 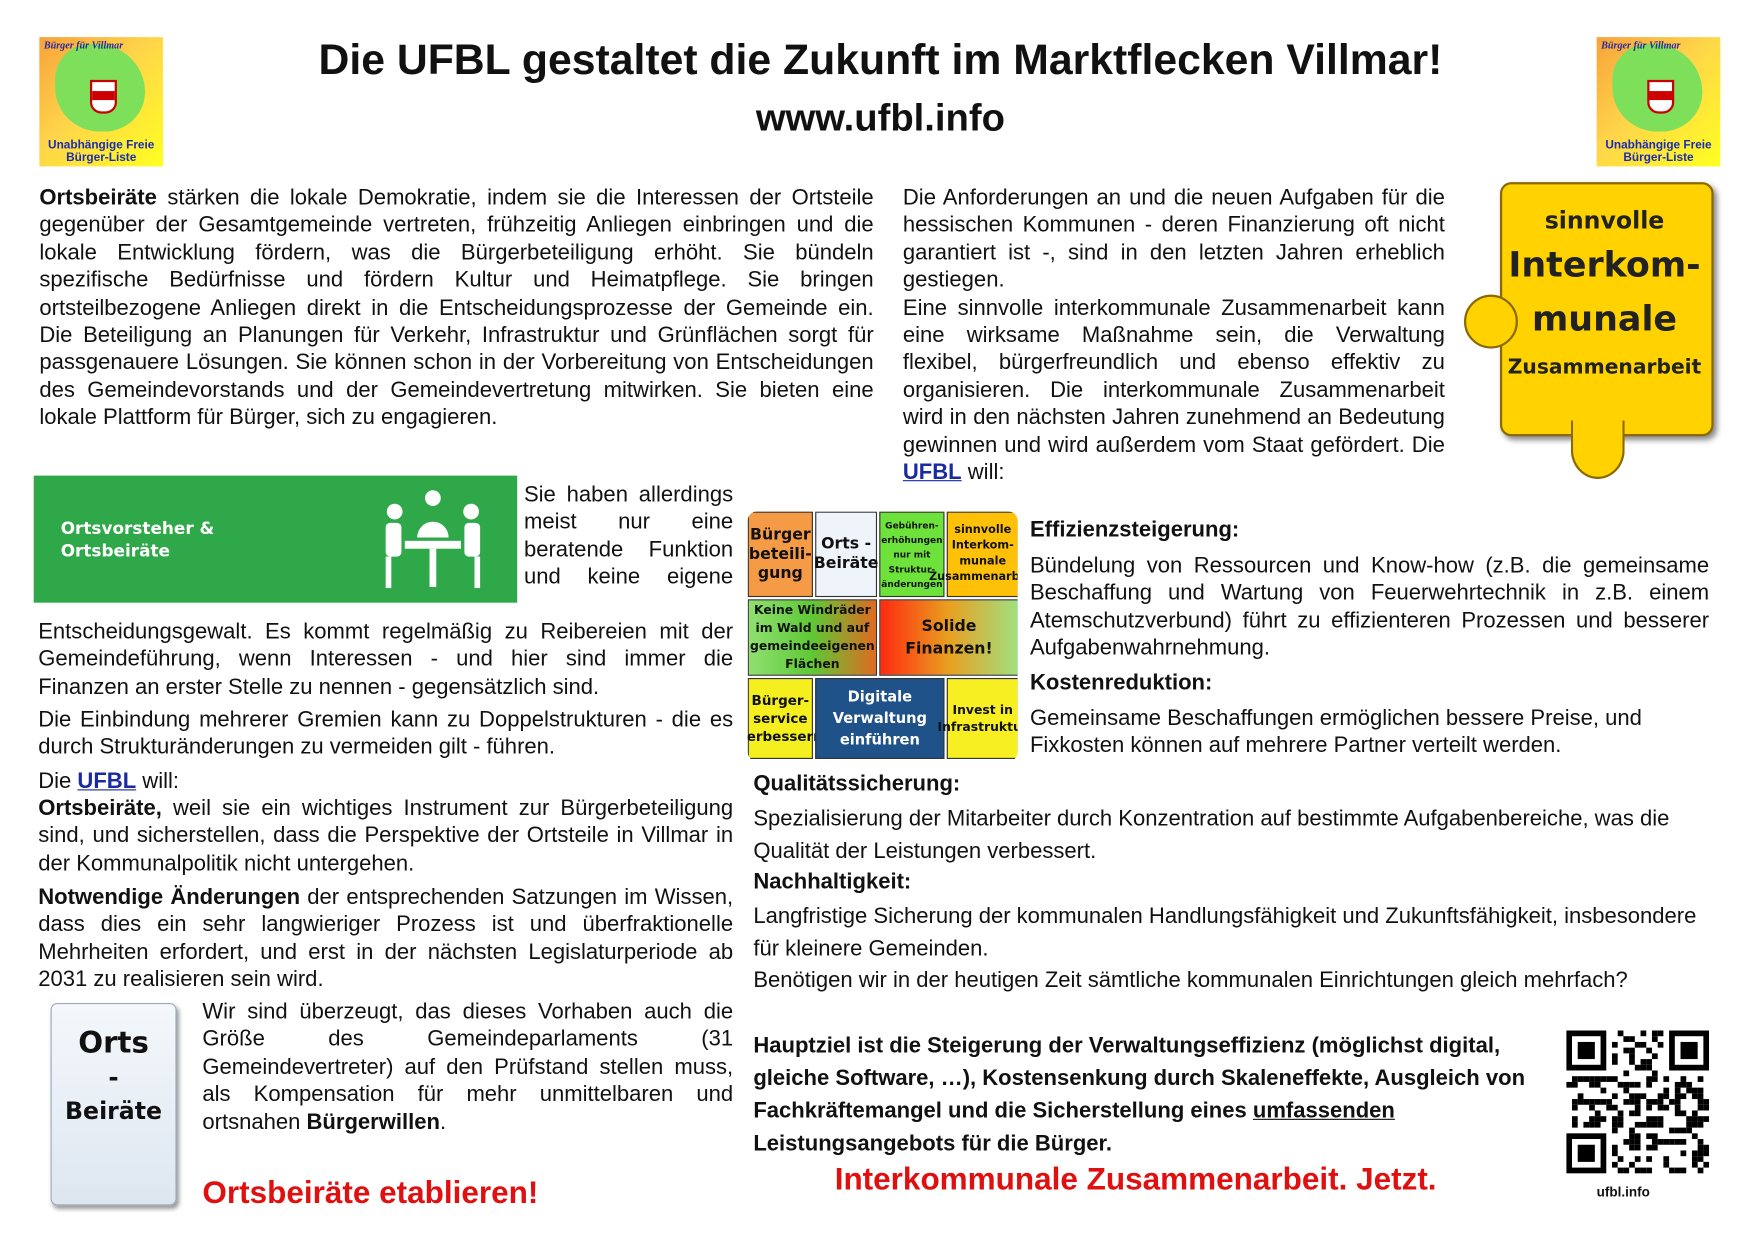 What do you see at coordinates (1135, 1179) in the screenshot?
I see `interkommunal-slogan: Interkommunale Zusammenarbeit. Jetzt.` at bounding box center [1135, 1179].